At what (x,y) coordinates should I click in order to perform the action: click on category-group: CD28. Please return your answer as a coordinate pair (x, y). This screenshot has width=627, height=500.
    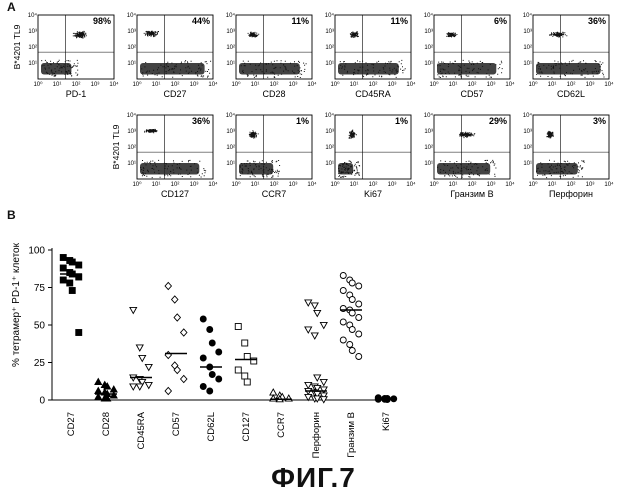
    Looking at the image, I should click on (106, 408).